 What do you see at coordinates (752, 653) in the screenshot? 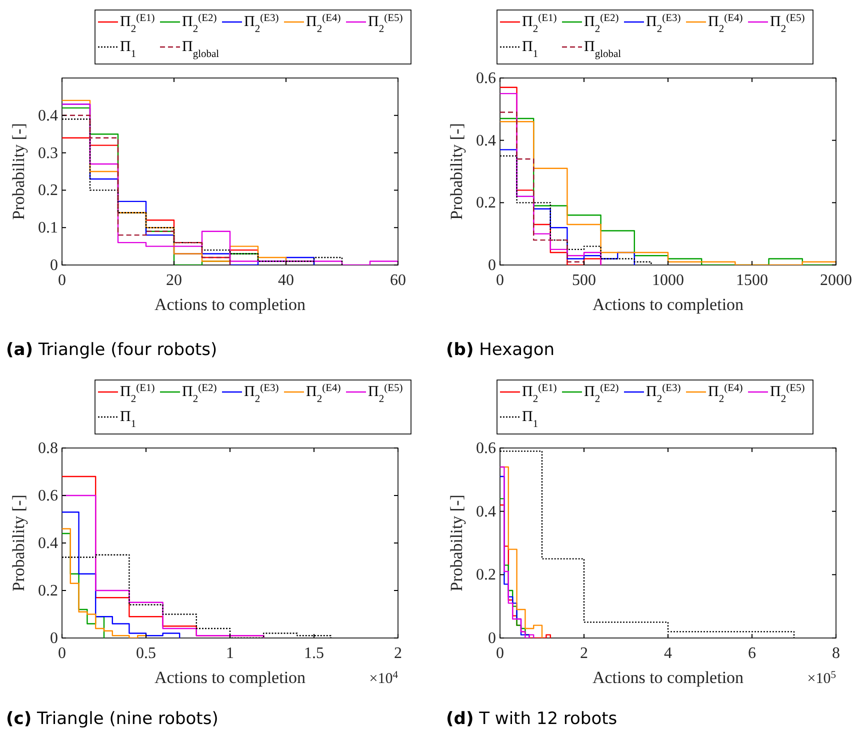
I see `x-tick-label: 6` at bounding box center [752, 653].